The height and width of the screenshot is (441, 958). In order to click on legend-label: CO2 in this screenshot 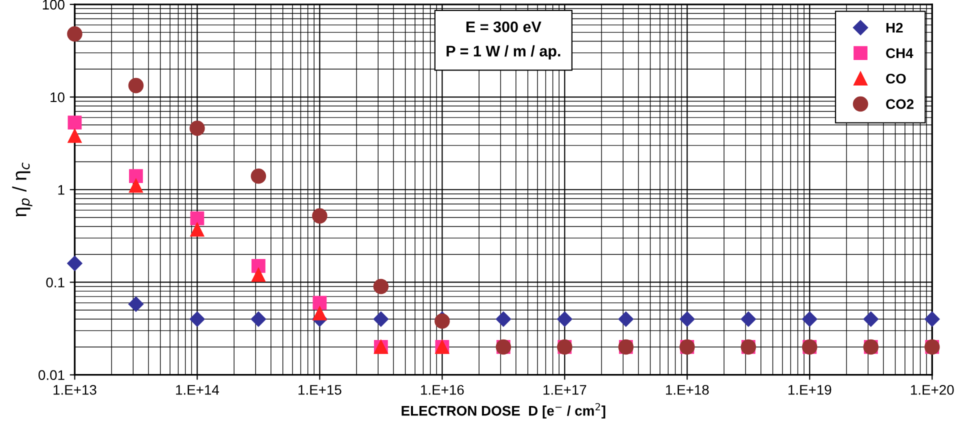, I will do `click(900, 104)`.